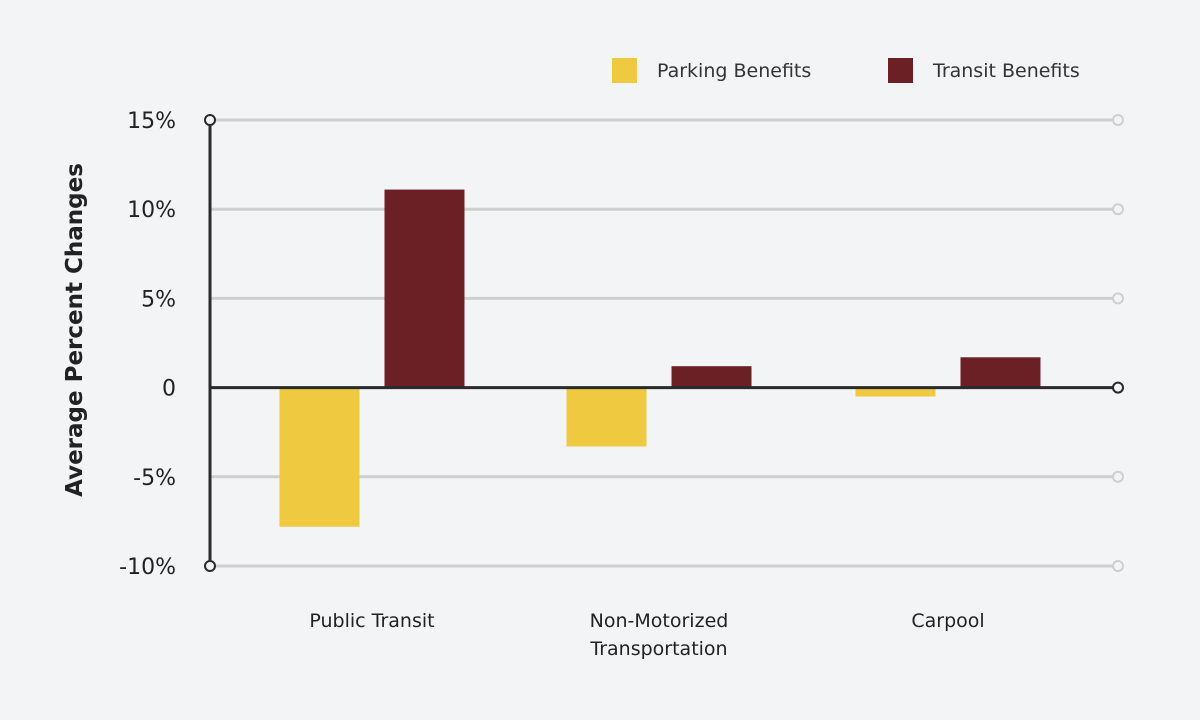 The image size is (1200, 720). I want to click on x-tick-label: Non-Motorized, so click(659, 621).